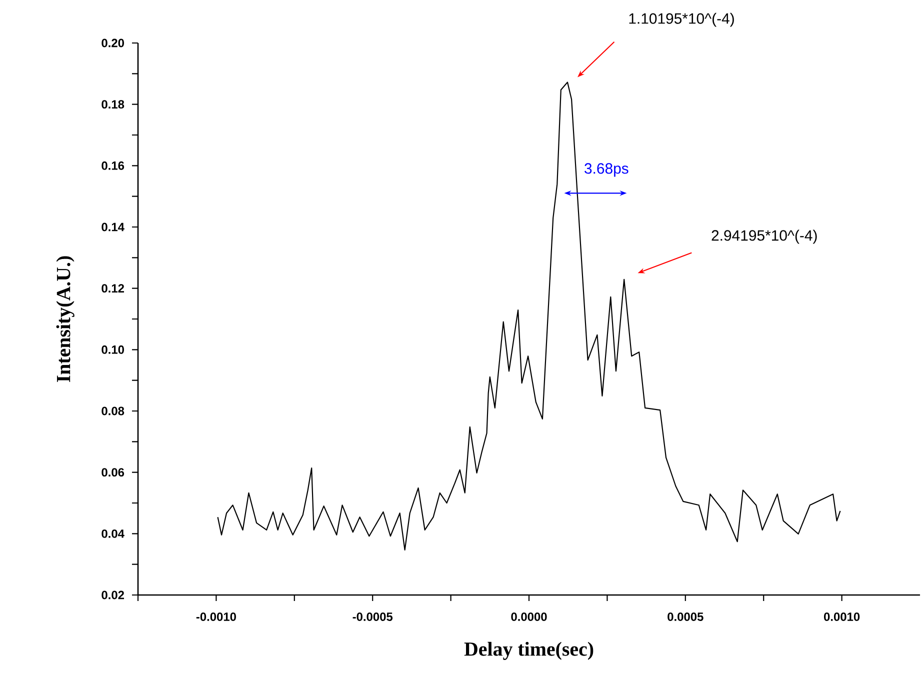 Image resolution: width=921 pixels, height=689 pixels. I want to click on y-tick-label: 0.20, so click(113, 43).